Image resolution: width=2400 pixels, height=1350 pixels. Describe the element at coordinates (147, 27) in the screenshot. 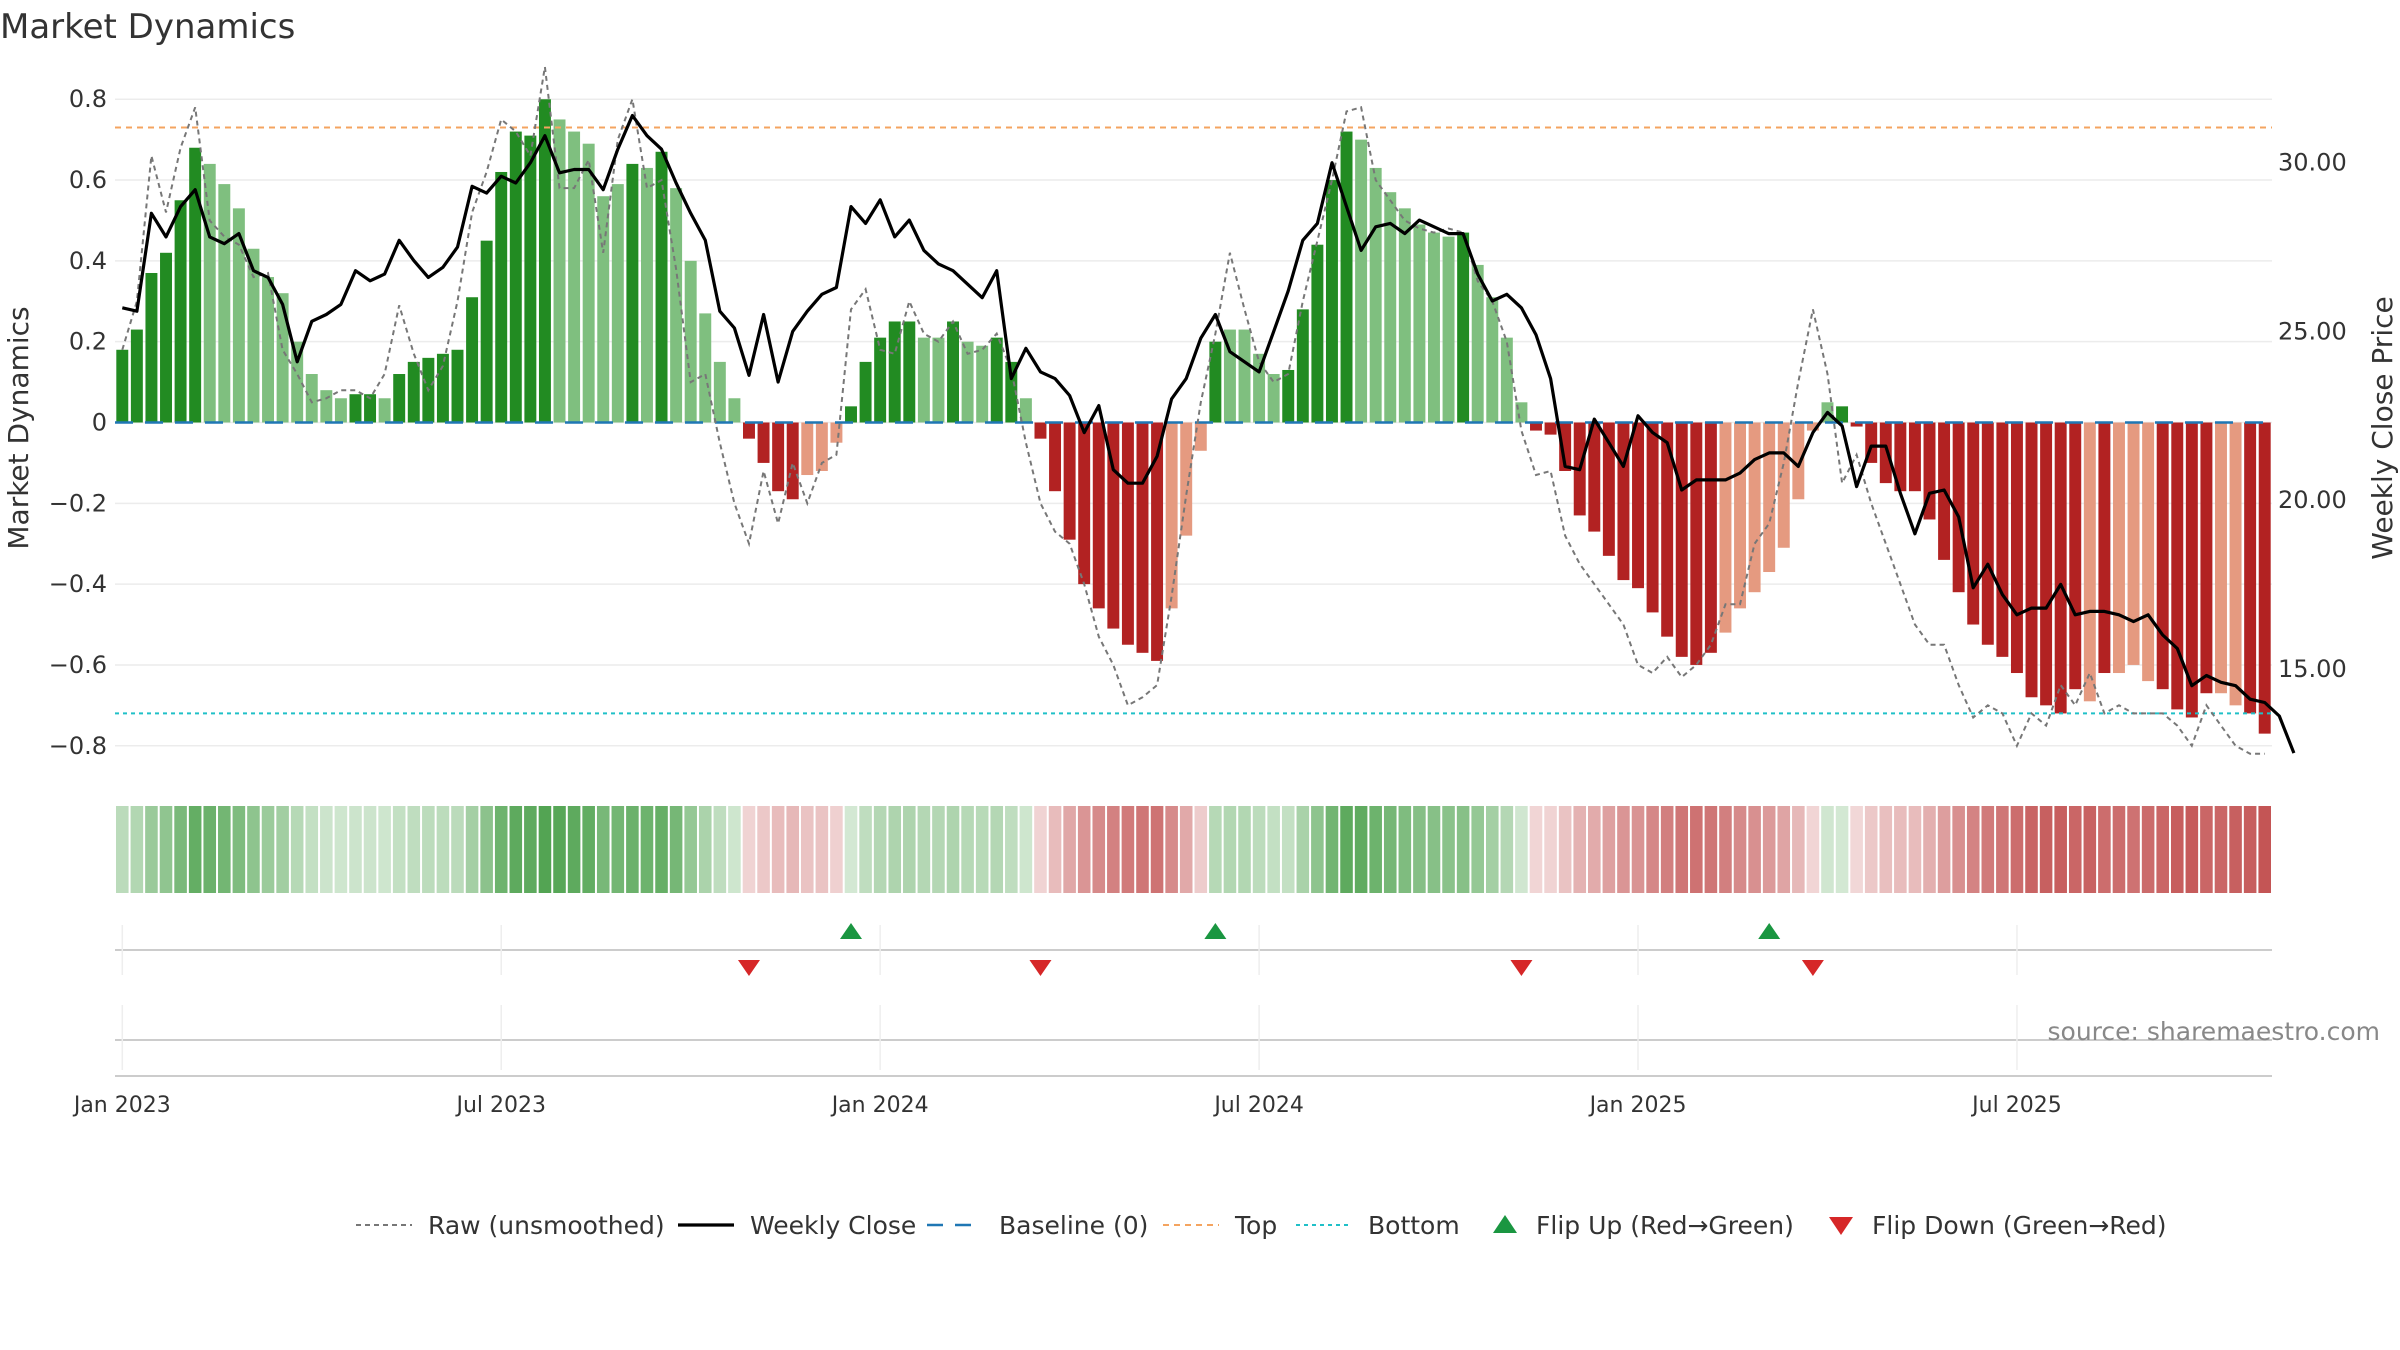

I see `chart-title: Market Dynamics` at that location.